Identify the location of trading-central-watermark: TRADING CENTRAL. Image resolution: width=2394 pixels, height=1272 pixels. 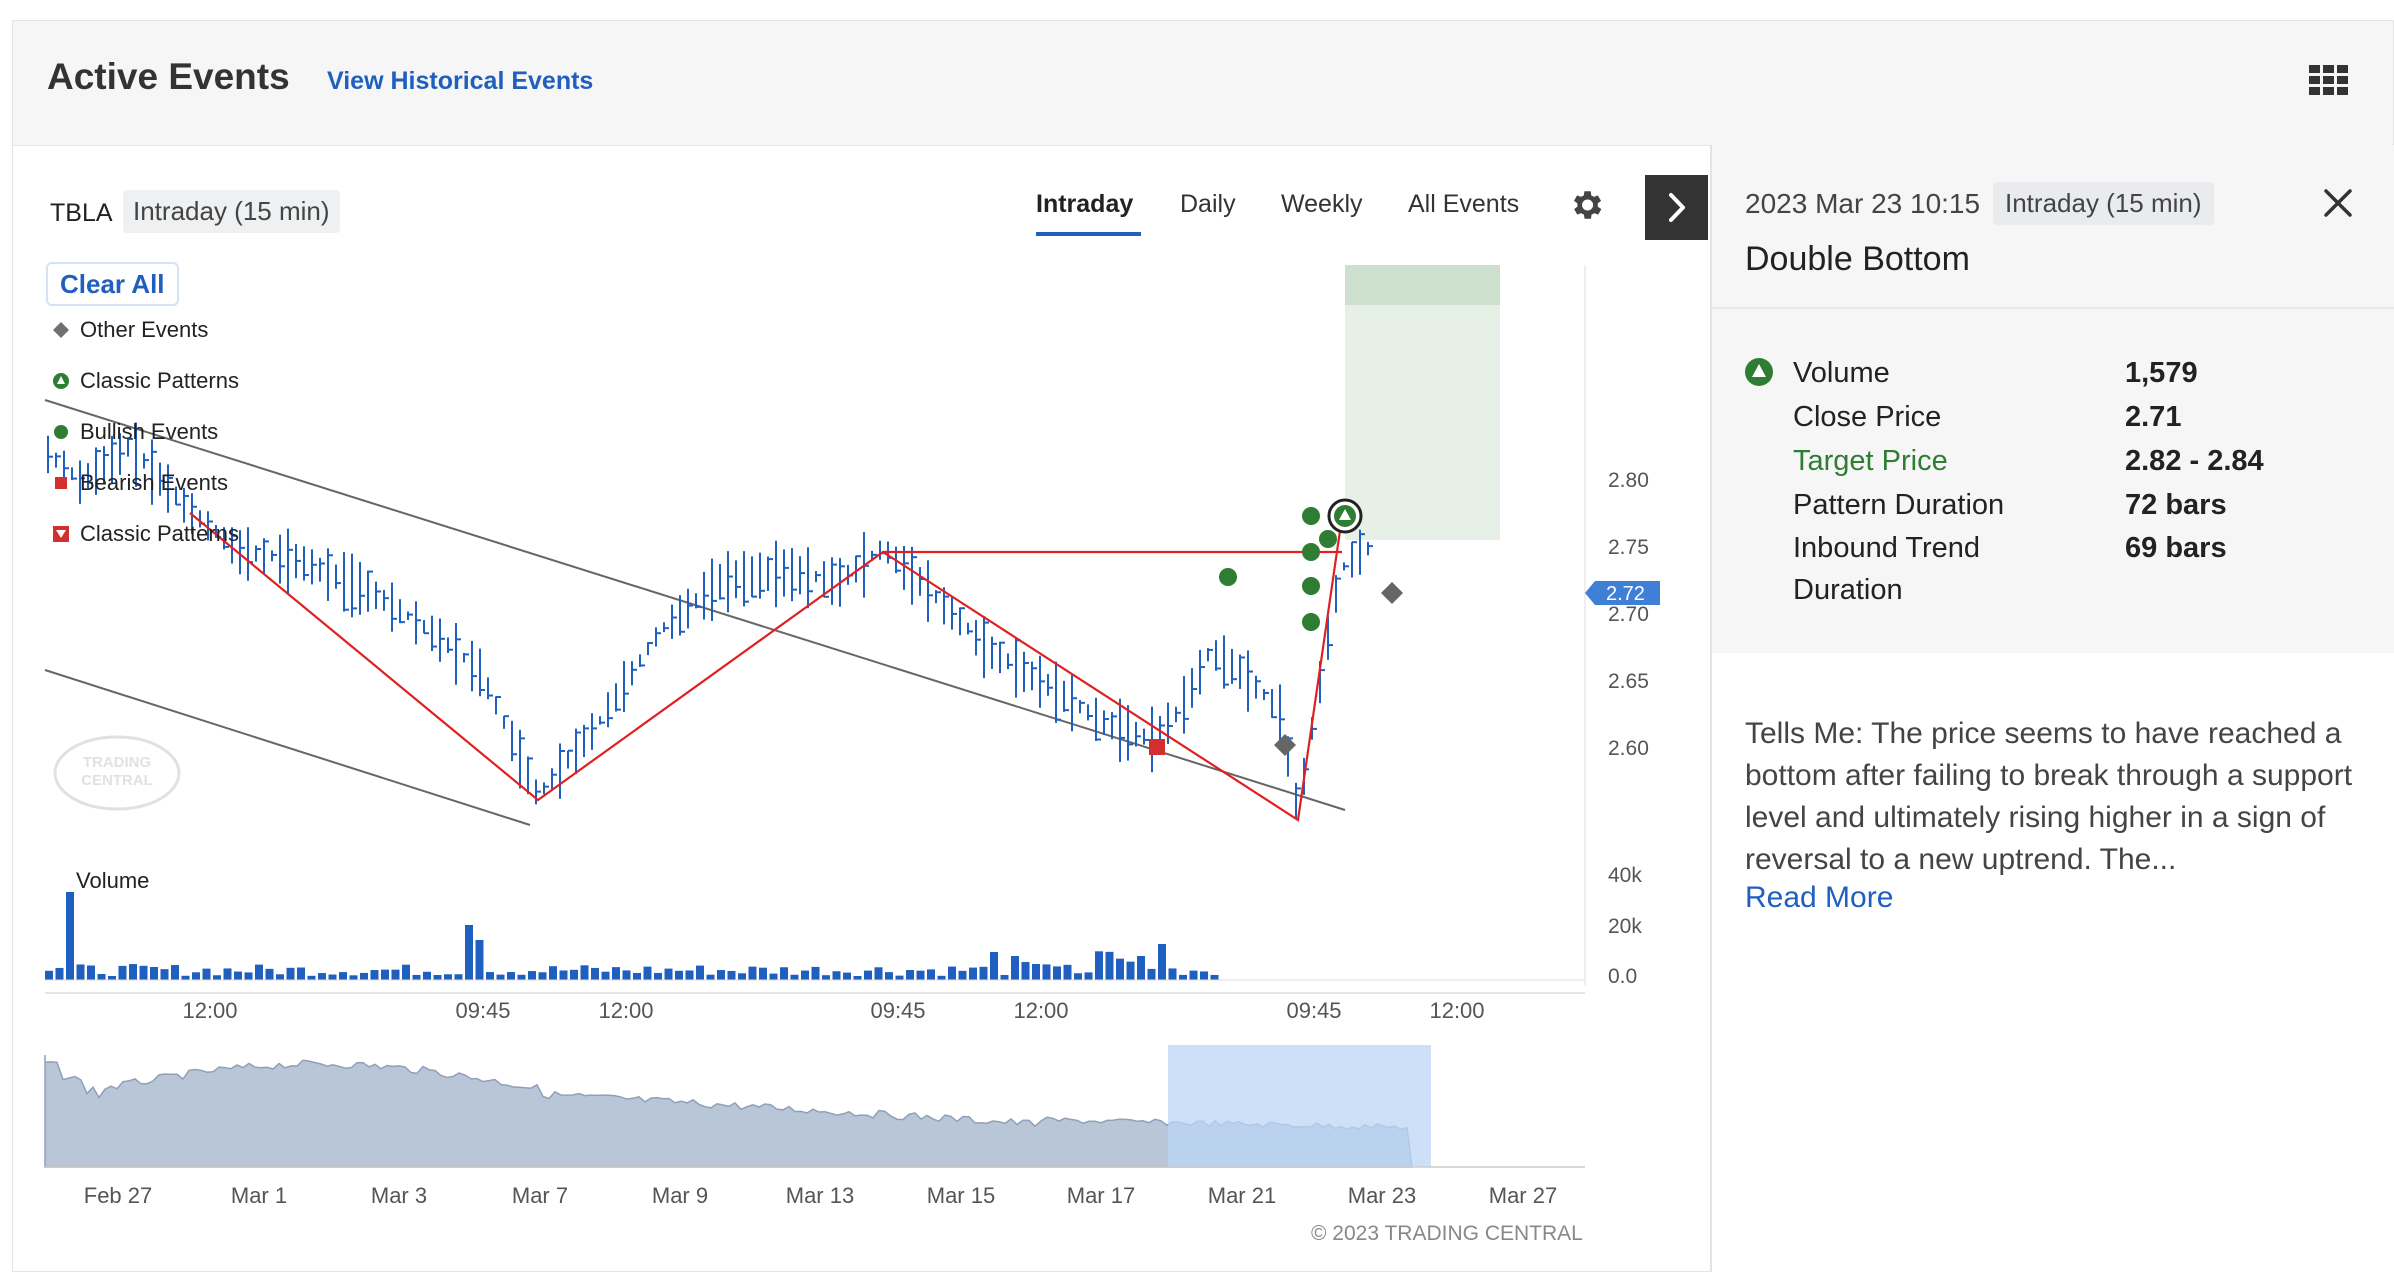
(117, 773).